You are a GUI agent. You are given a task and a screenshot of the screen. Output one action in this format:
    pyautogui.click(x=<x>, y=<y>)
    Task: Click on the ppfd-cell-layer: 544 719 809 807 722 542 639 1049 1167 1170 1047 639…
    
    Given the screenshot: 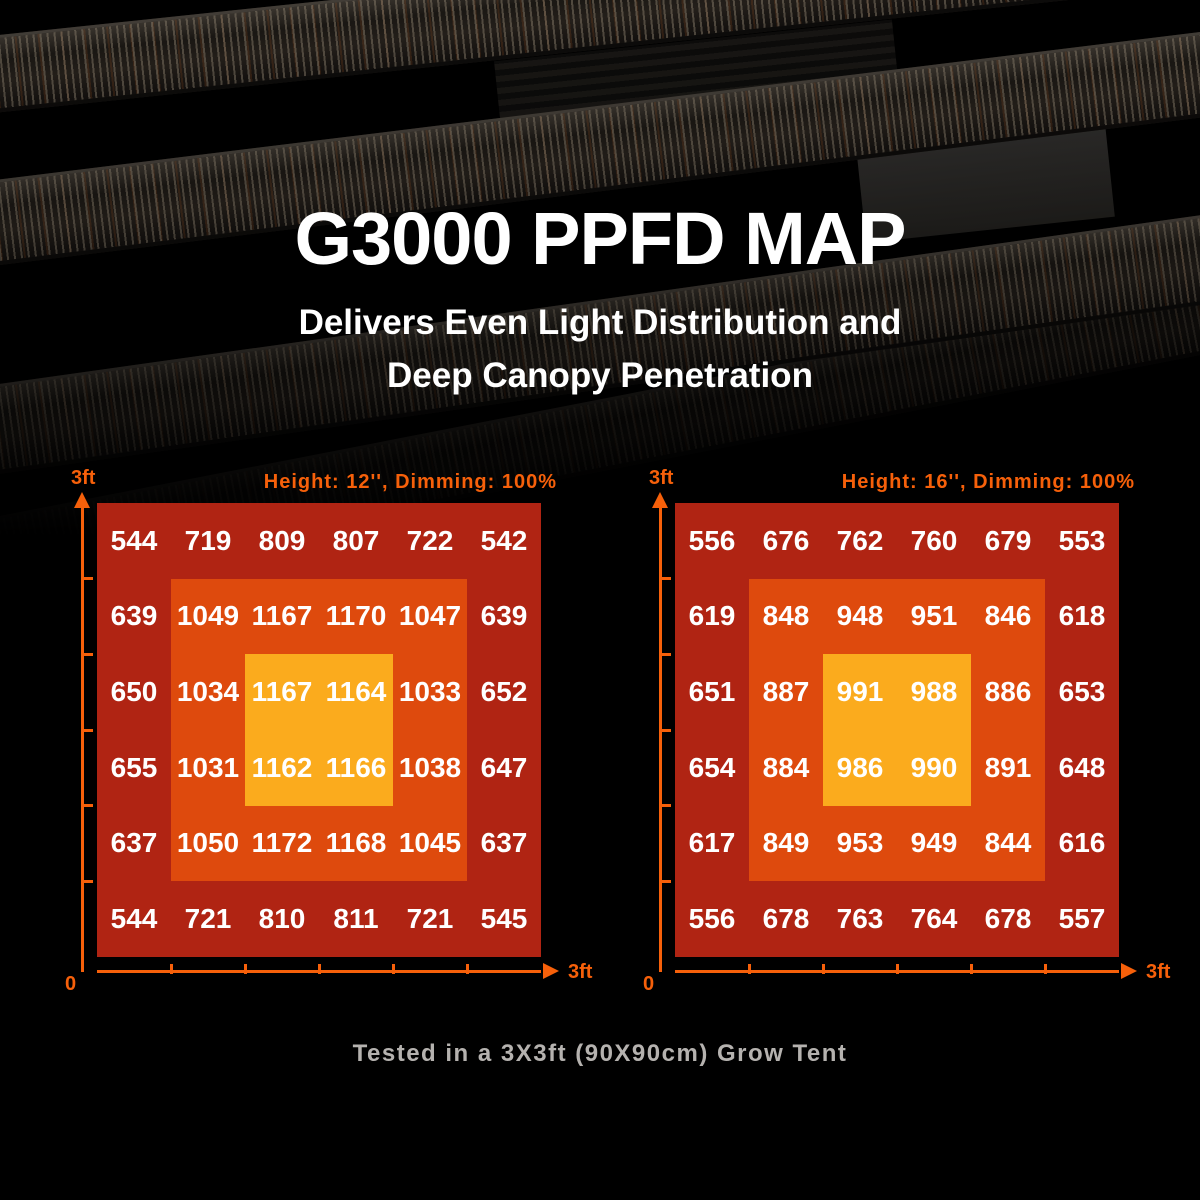 What is the action you would take?
    pyautogui.click(x=319, y=730)
    